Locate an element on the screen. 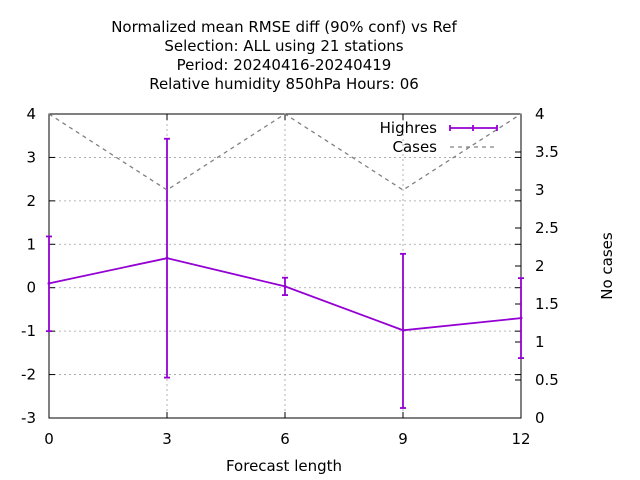 The height and width of the screenshot is (480, 640). y2-tick-label: 2.5 is located at coordinates (547, 228).